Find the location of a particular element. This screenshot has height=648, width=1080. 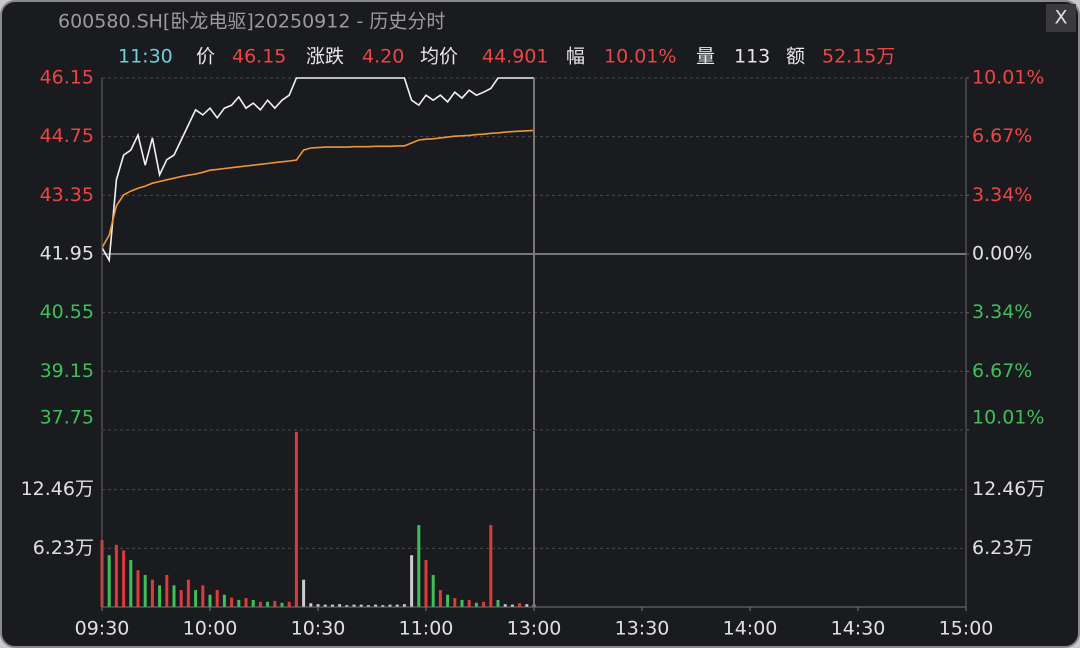

x-tick-label: 10:30 is located at coordinates (318, 629).